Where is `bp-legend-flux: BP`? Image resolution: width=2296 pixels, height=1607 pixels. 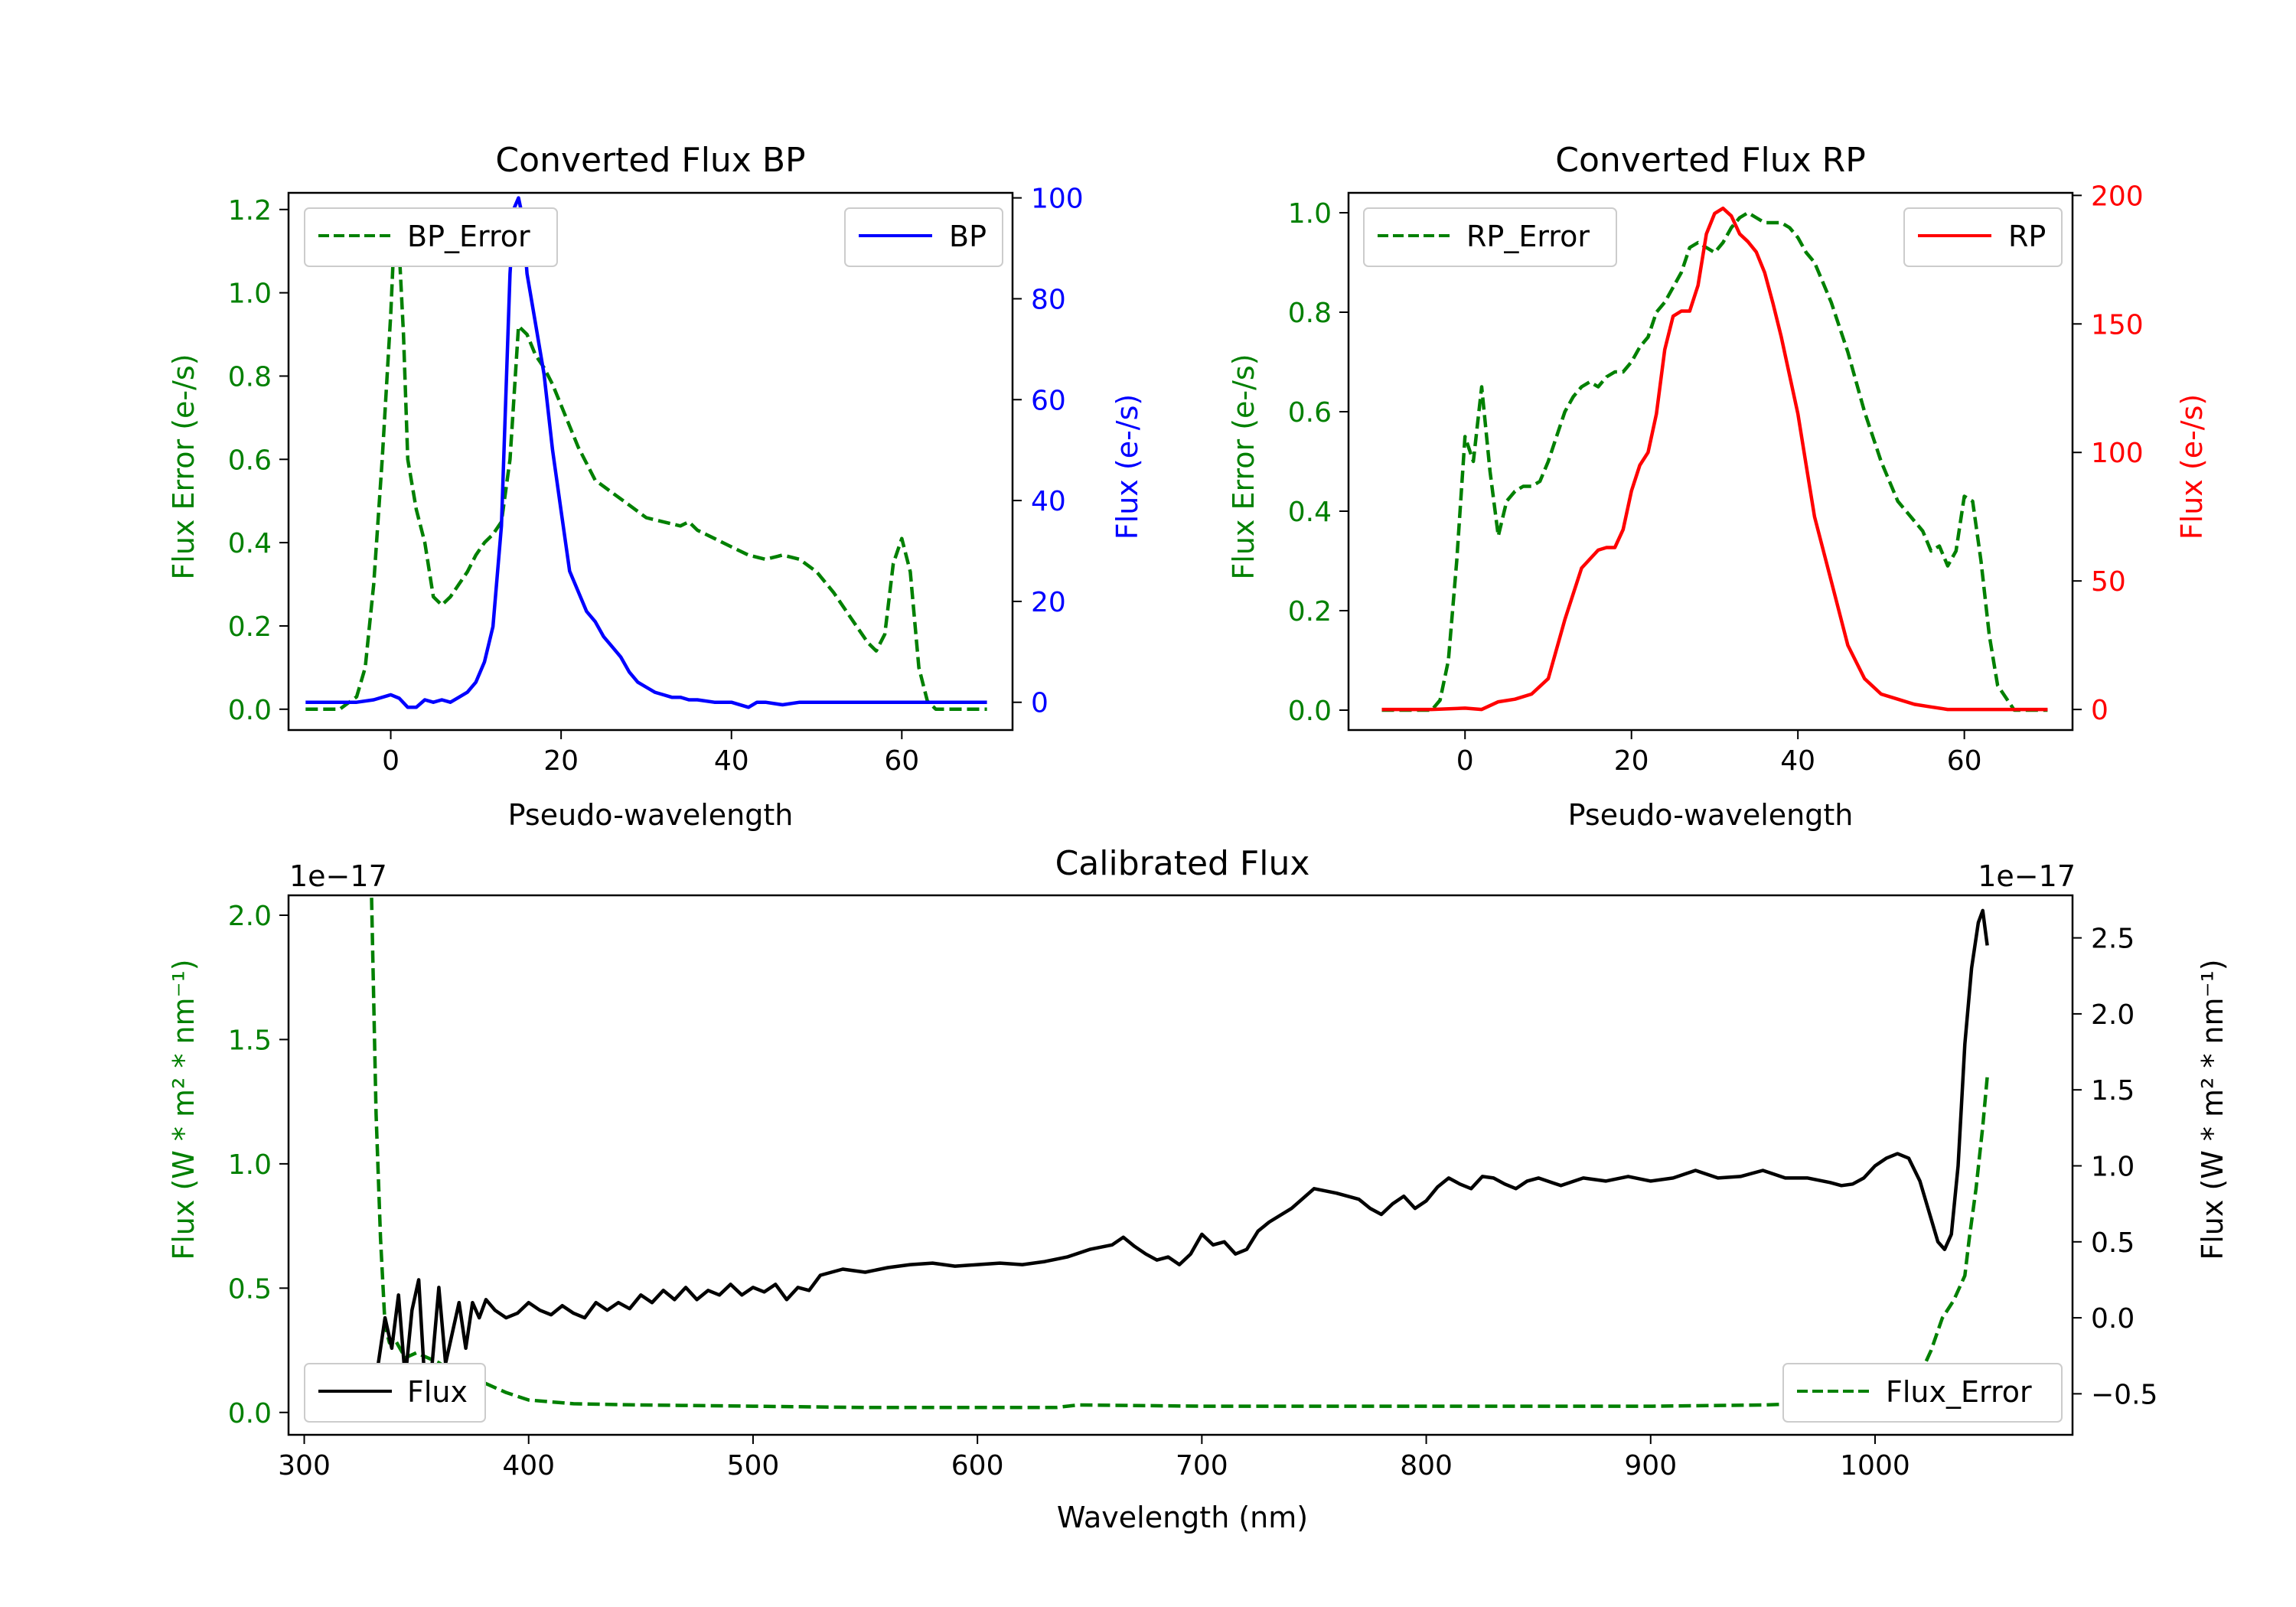 bp-legend-flux: BP is located at coordinates (923, 237).